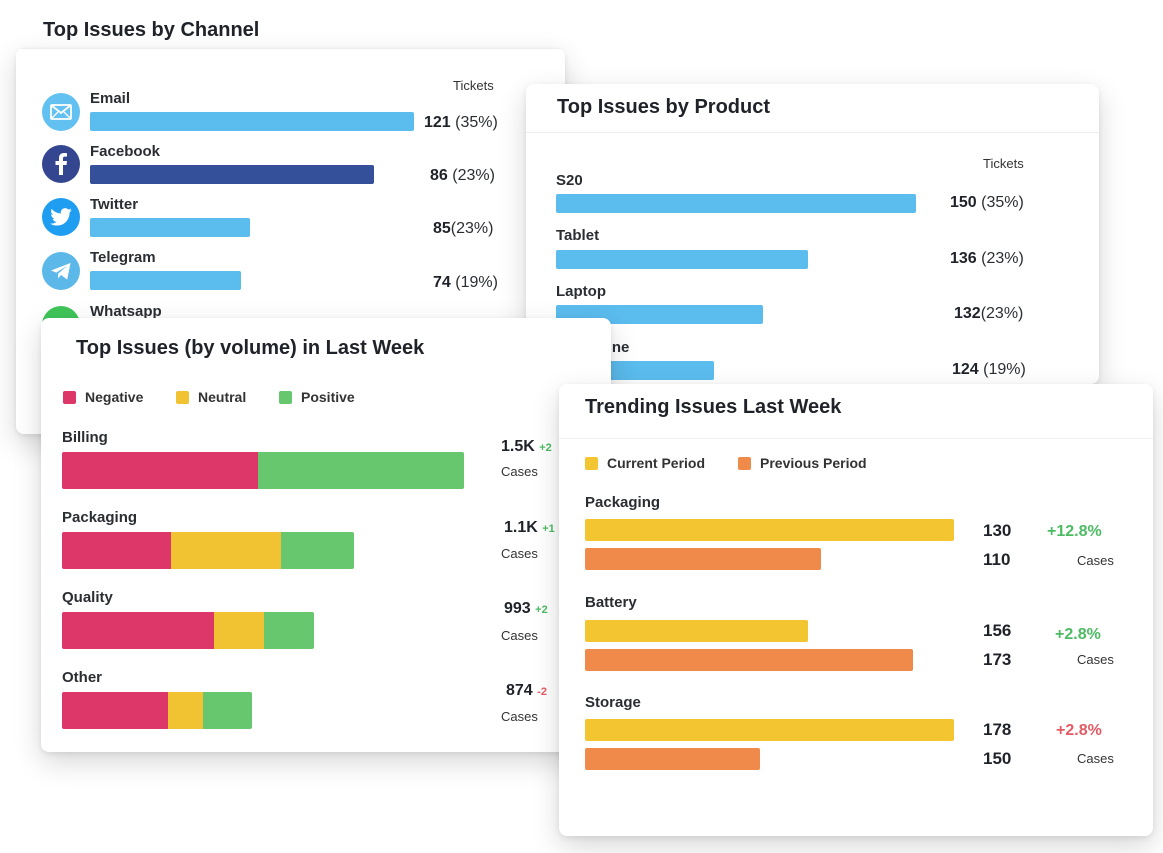 The width and height of the screenshot is (1163, 853). What do you see at coordinates (703, 559) in the screenshot?
I see `trend-bar-previous-packaging` at bounding box center [703, 559].